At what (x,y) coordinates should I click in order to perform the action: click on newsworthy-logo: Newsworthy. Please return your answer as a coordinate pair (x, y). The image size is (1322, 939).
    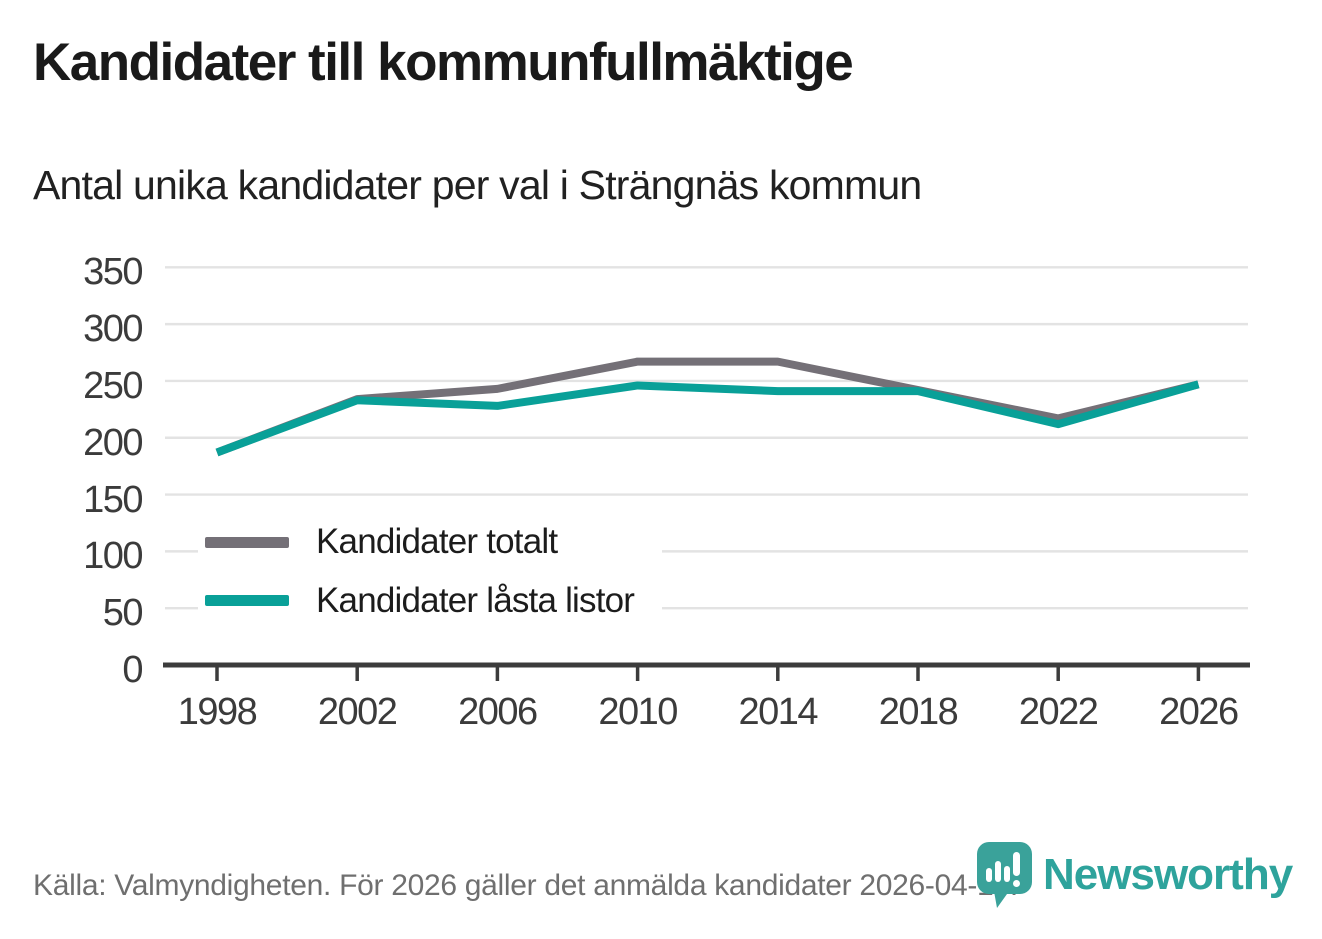
    Looking at the image, I should click on (1134, 875).